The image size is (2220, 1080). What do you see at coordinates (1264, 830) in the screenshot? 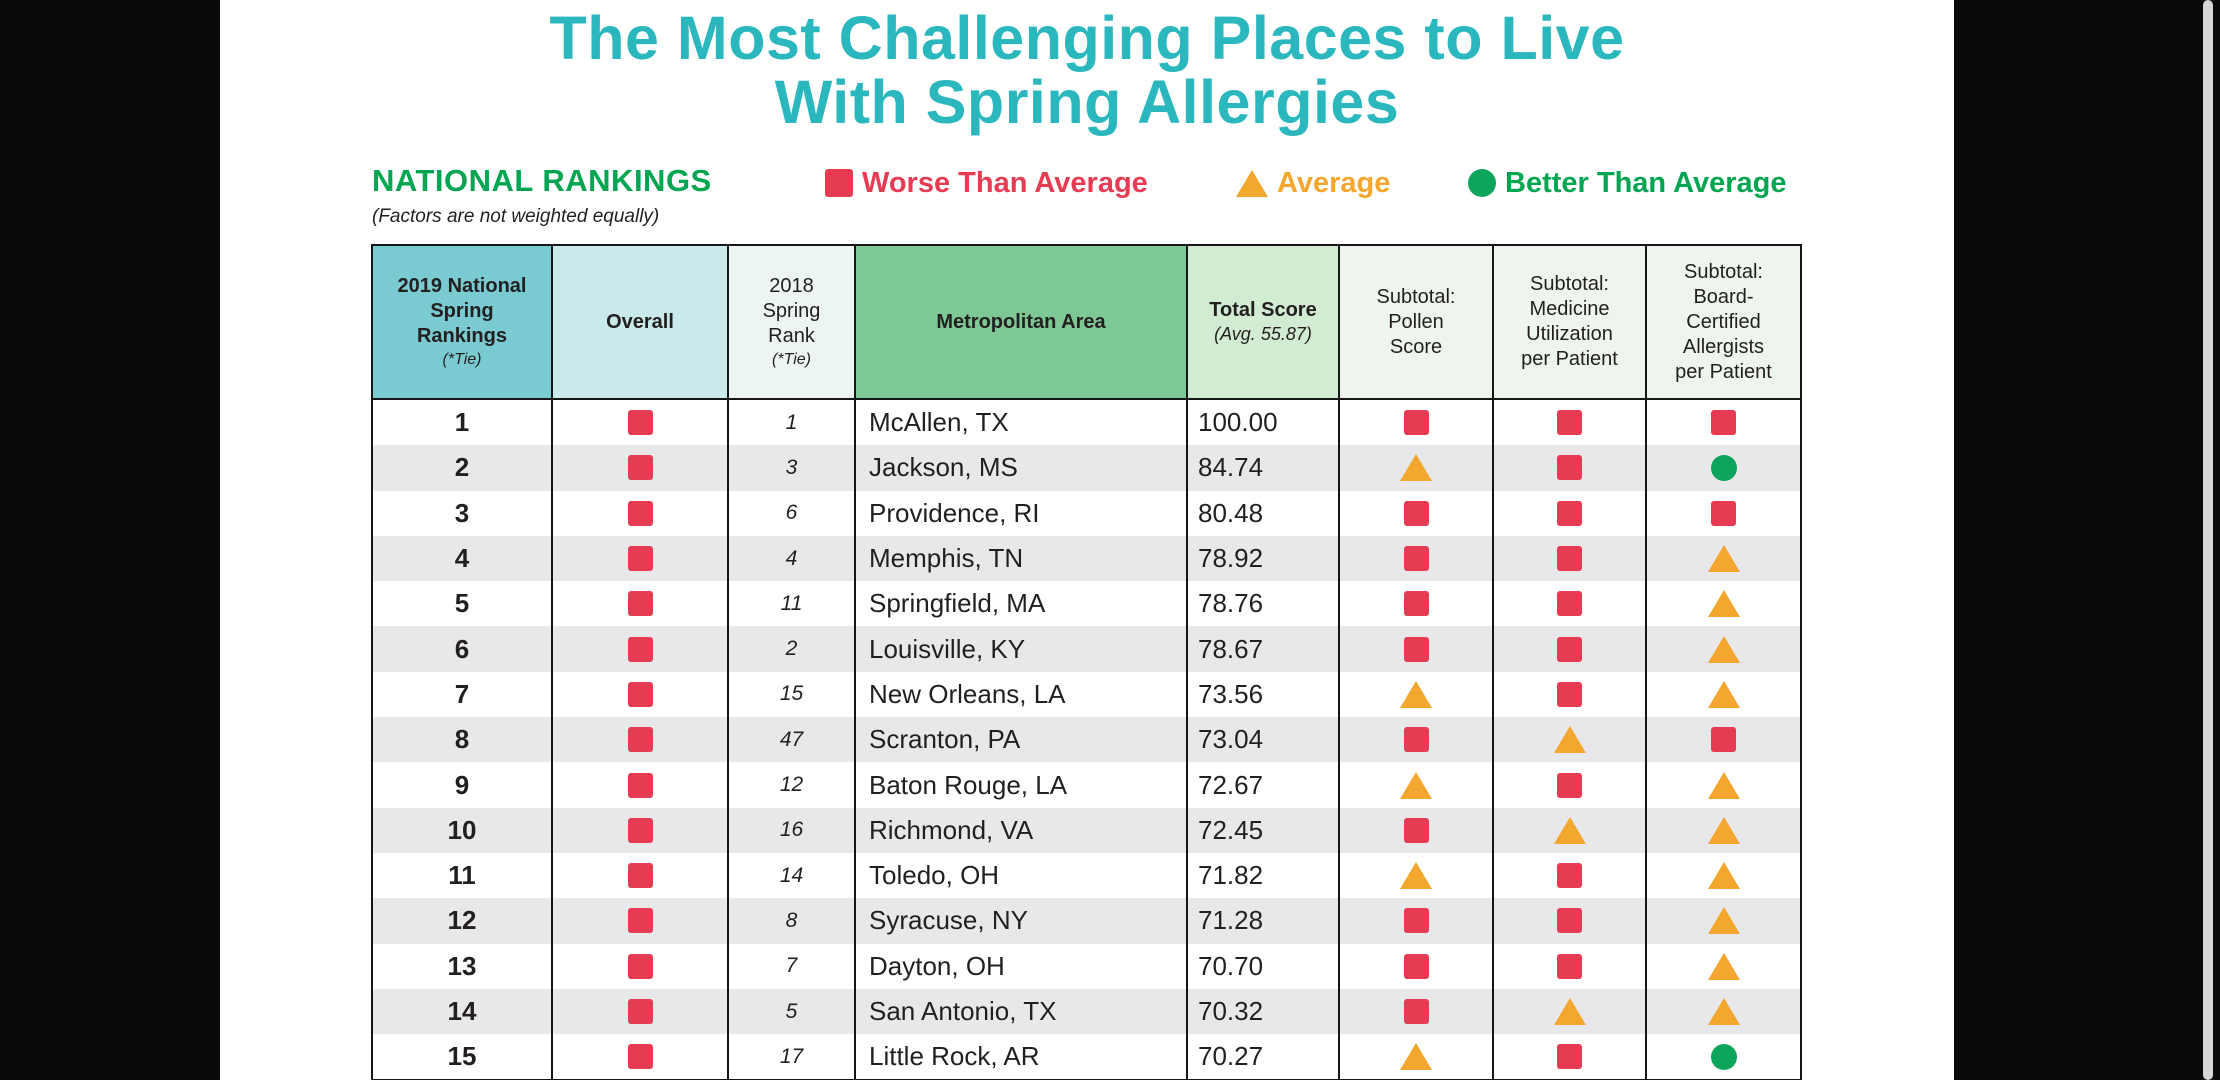
I see `score-cell: 72.45` at bounding box center [1264, 830].